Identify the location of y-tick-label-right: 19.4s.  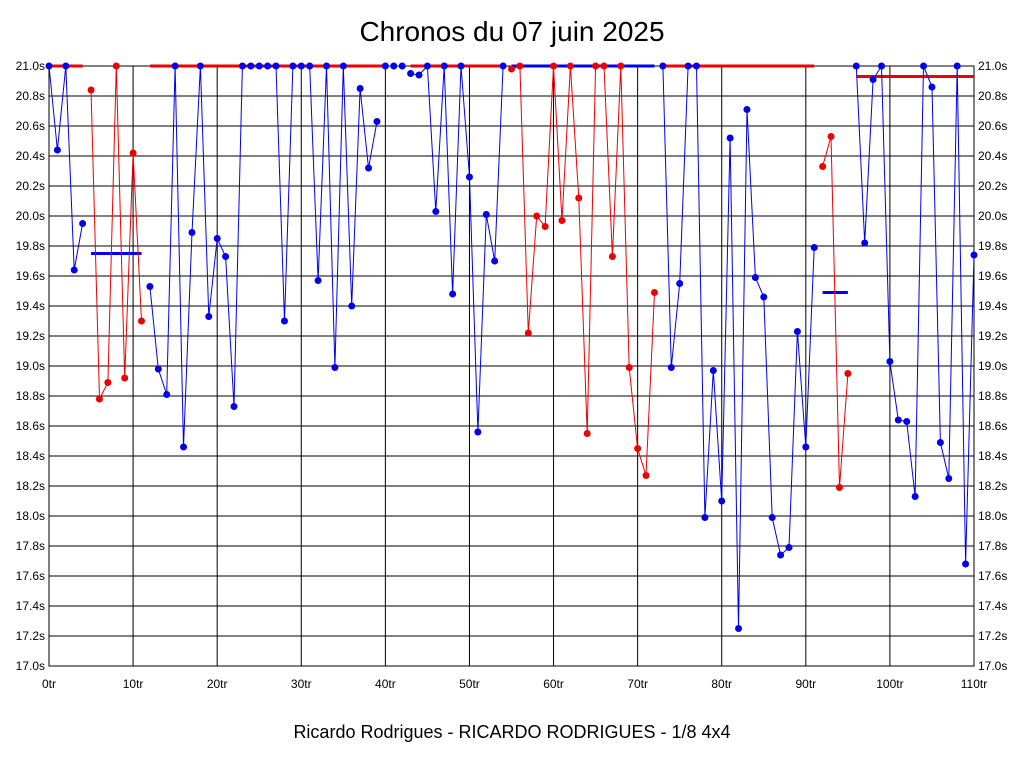
(992, 306).